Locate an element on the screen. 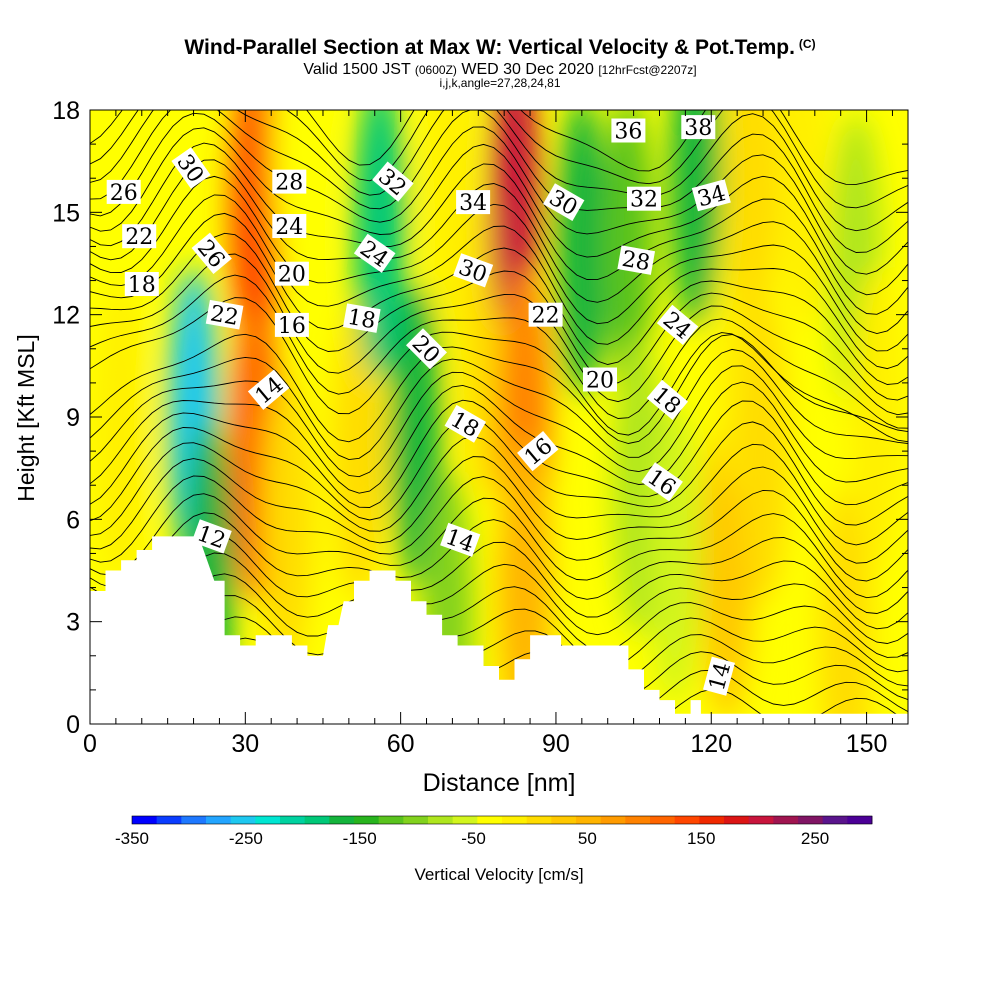 Image resolution: width=1000 pixels, height=1000 pixels. y-axis-label: Height [Kft MSL] is located at coordinates (26, 417).